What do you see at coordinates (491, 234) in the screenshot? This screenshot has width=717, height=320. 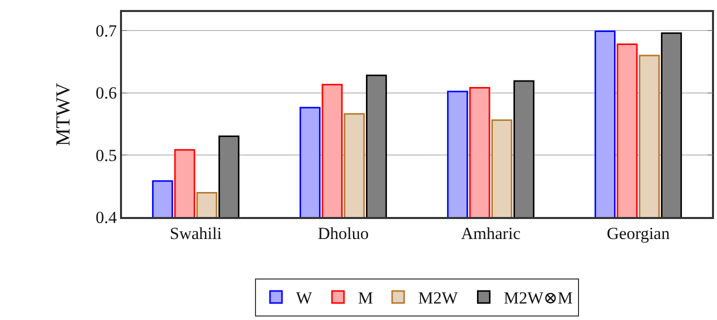 I see `x-tick-label: Amharic` at bounding box center [491, 234].